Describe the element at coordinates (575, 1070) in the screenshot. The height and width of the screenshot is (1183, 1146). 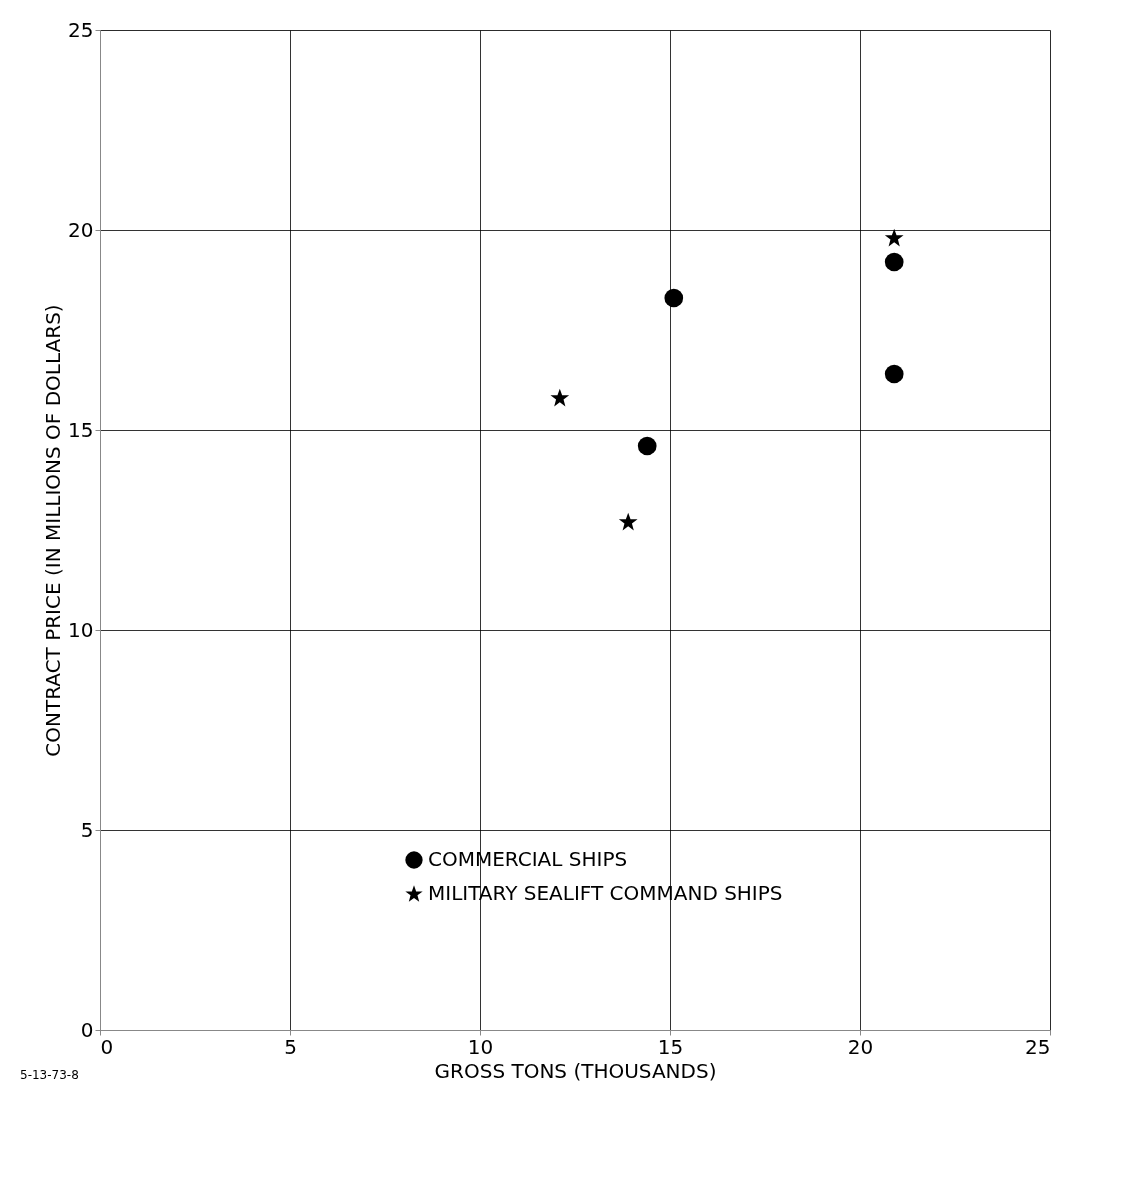
I see `x-axis-title: GROSS TONS (THOUSANDS)` at that location.